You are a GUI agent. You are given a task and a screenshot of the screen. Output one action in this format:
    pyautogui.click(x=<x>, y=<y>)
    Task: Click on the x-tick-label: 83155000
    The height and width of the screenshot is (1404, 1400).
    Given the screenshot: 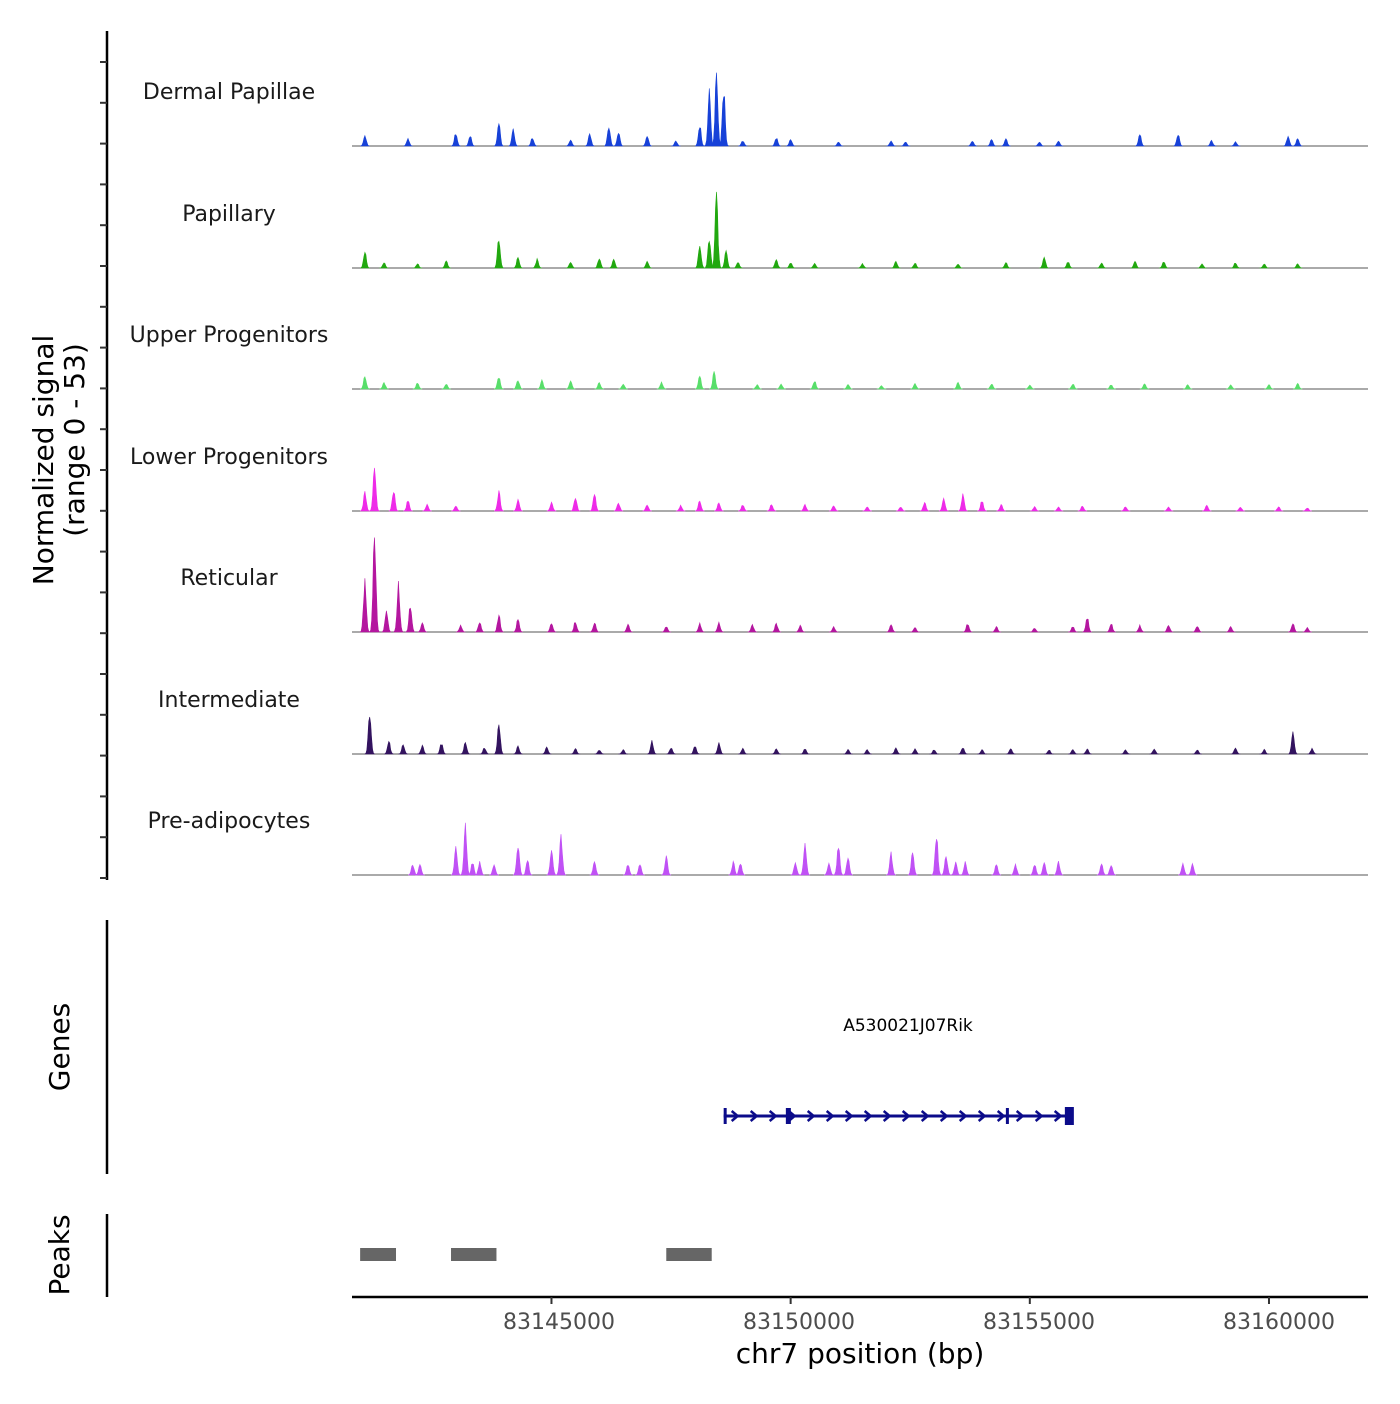 What is the action you would take?
    pyautogui.click(x=1039, y=1322)
    